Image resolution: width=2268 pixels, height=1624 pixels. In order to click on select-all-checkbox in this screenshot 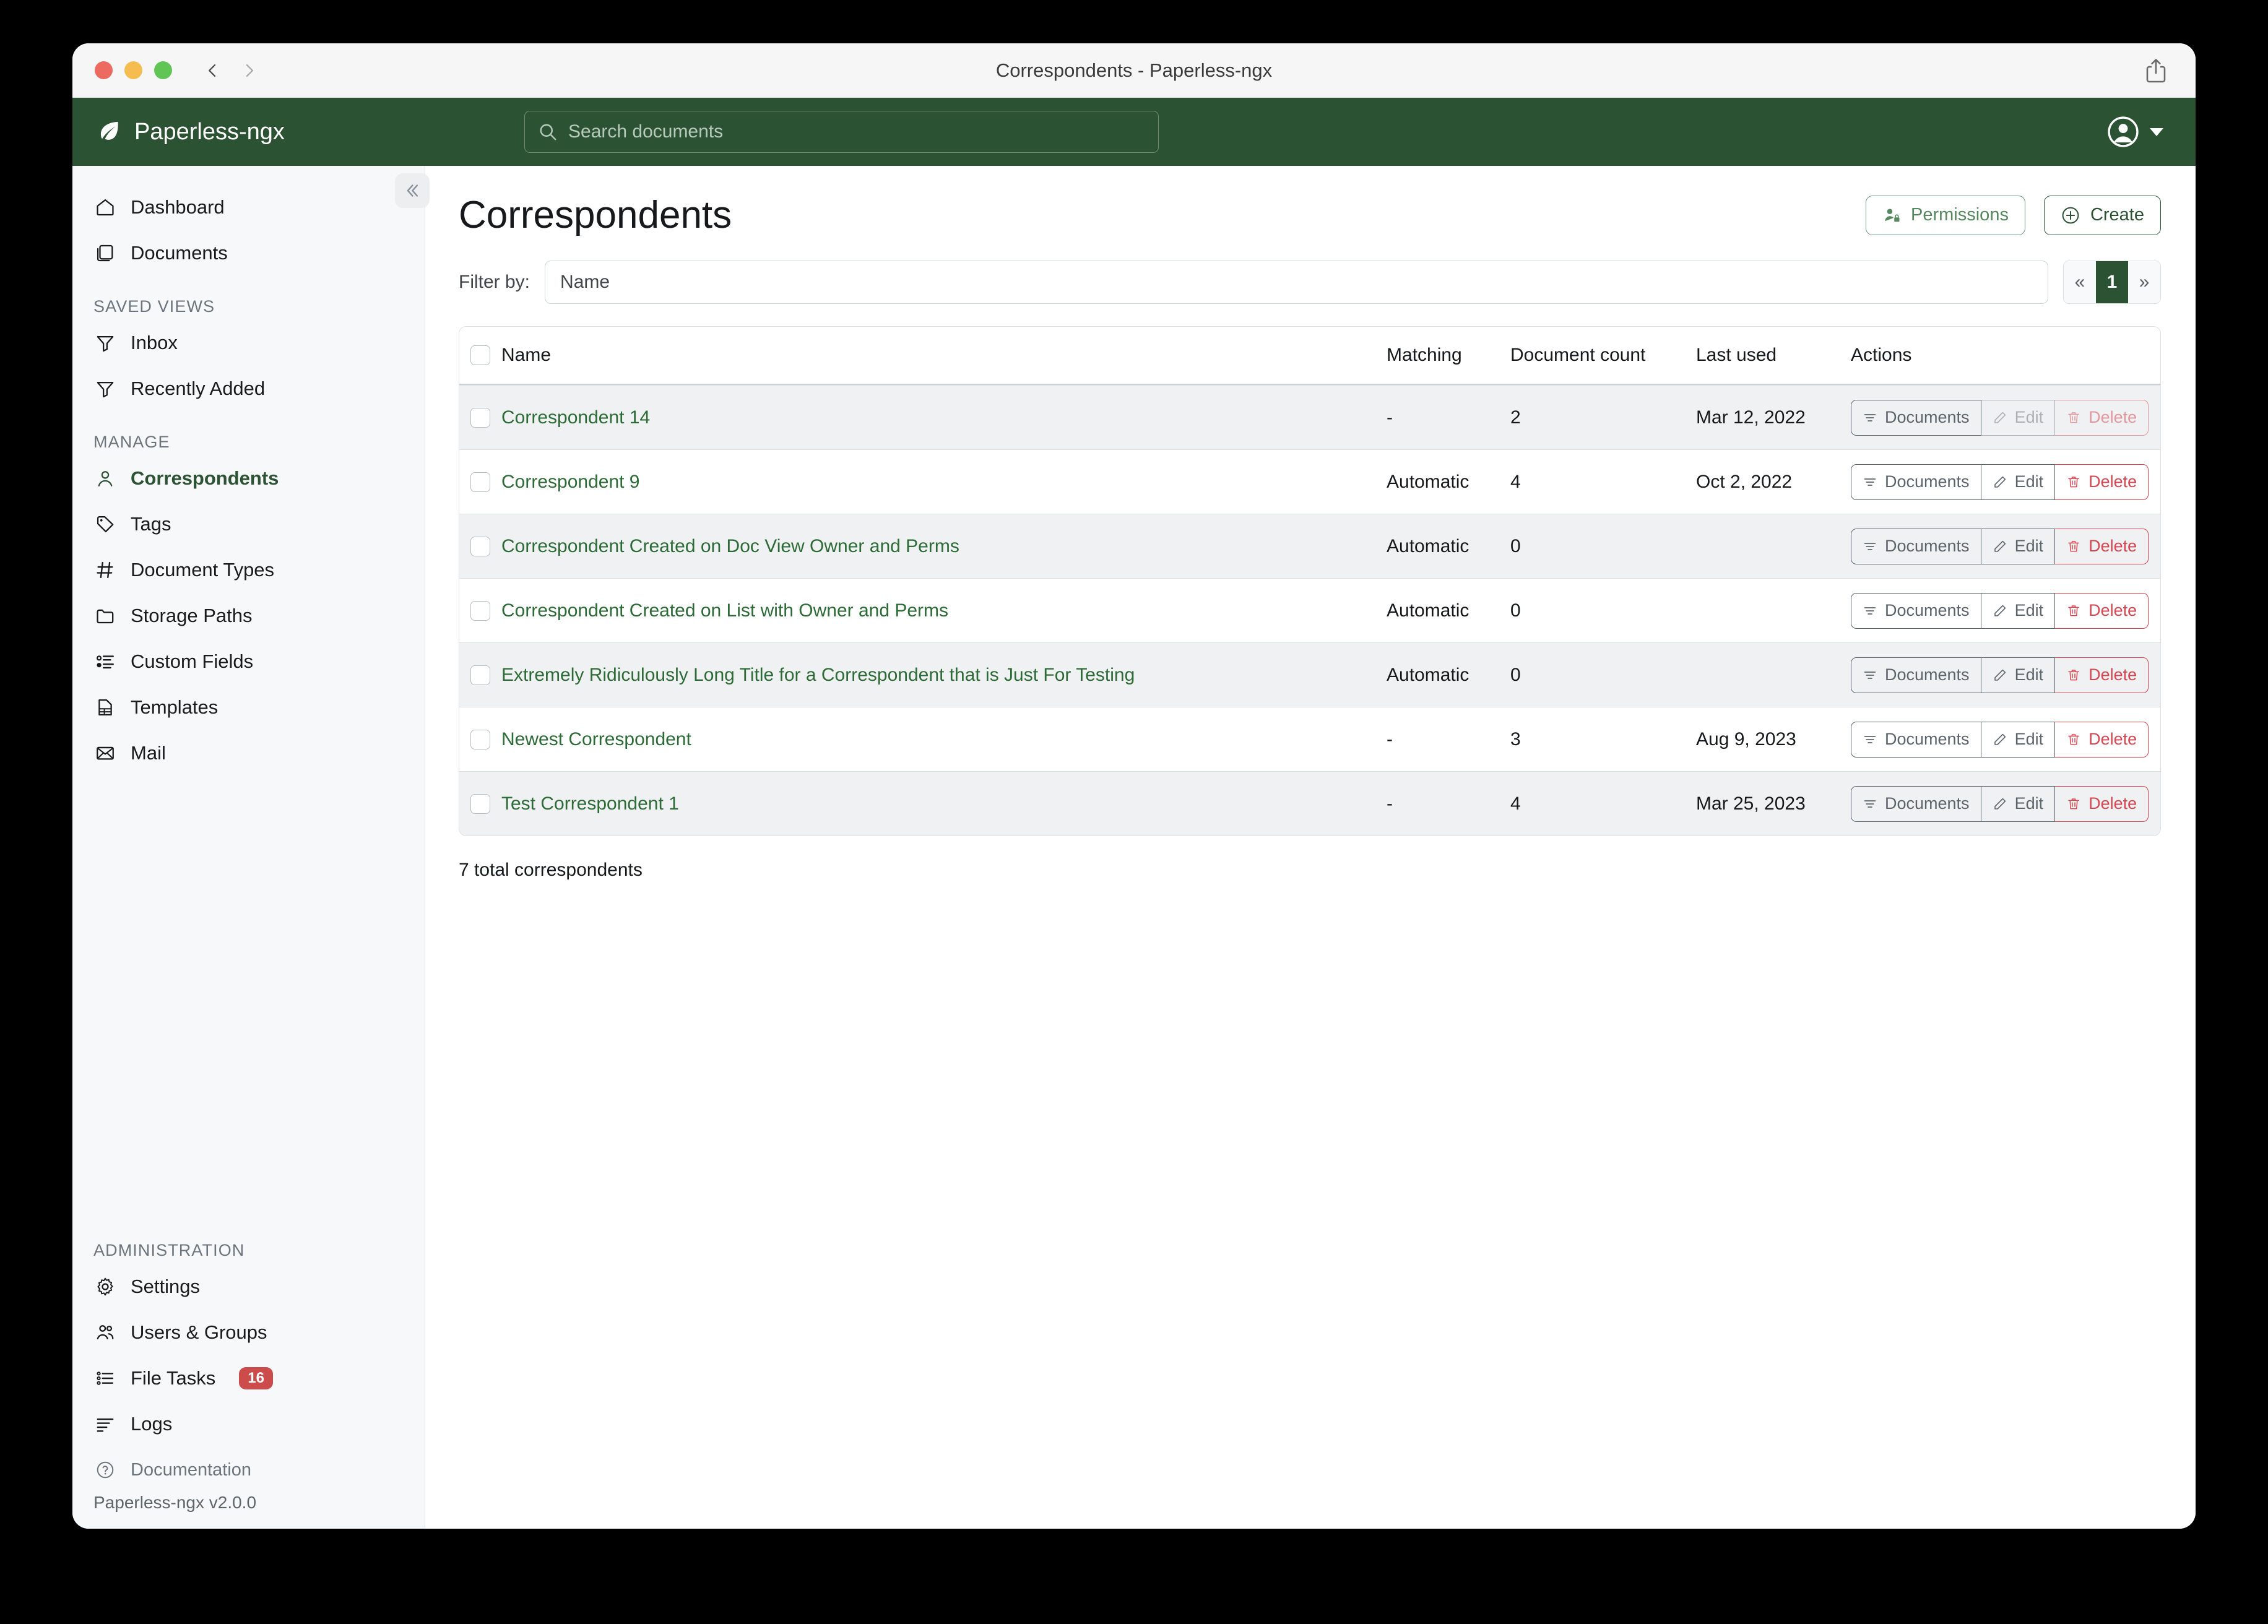, I will do `click(480, 355)`.